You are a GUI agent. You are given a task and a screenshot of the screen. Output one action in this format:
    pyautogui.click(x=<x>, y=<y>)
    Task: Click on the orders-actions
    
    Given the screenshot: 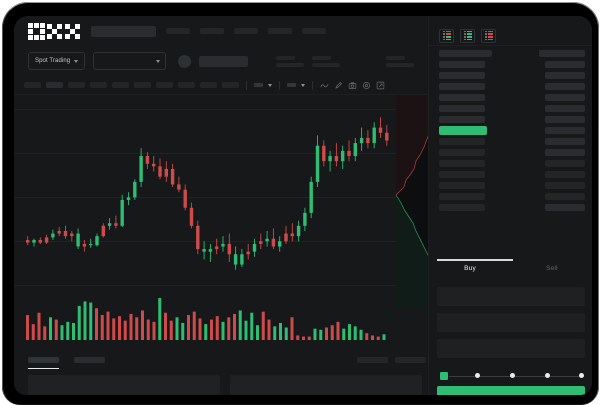 What is the action you would take?
    pyautogui.click(x=391, y=360)
    